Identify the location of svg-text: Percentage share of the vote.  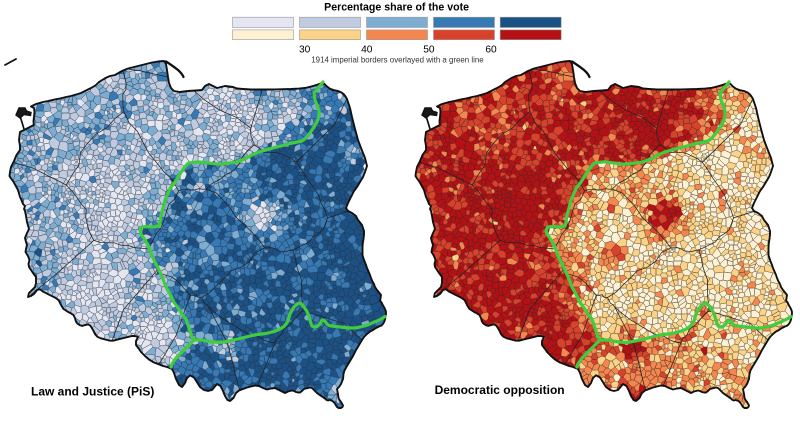
(396, 7).